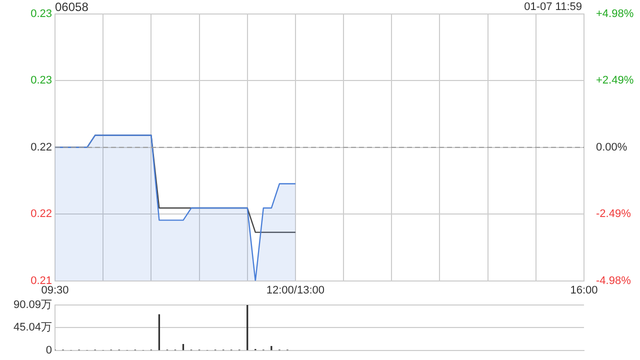 The image size is (640, 360). I want to click on y-tick-label: 45.04万, so click(32, 328).